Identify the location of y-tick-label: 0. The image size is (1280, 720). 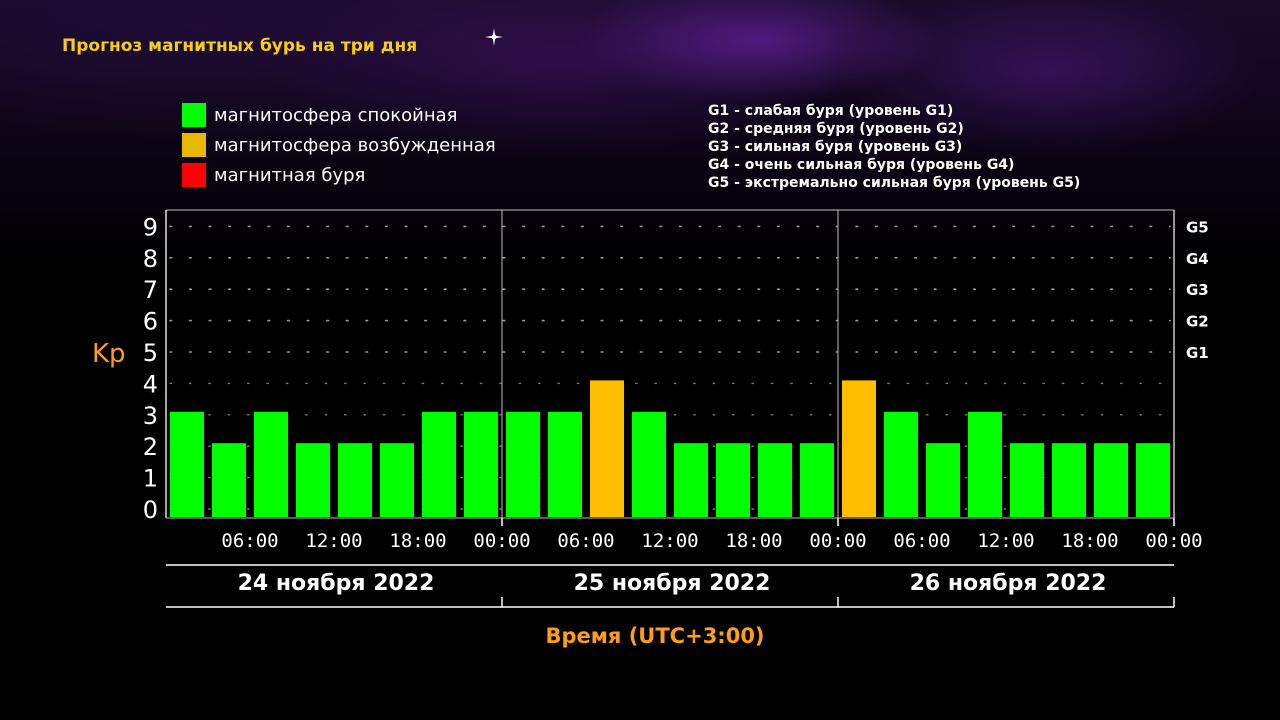
(150, 510).